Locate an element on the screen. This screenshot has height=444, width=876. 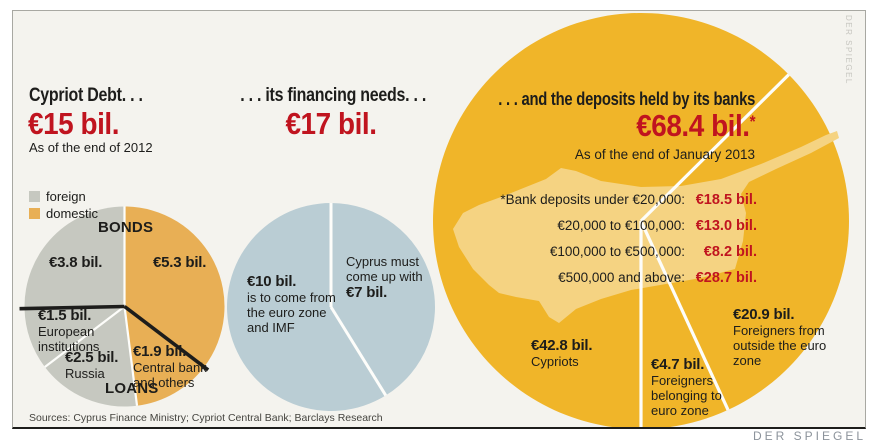
deposits-amount: €68.4 bil.* is located at coordinates (695, 126).